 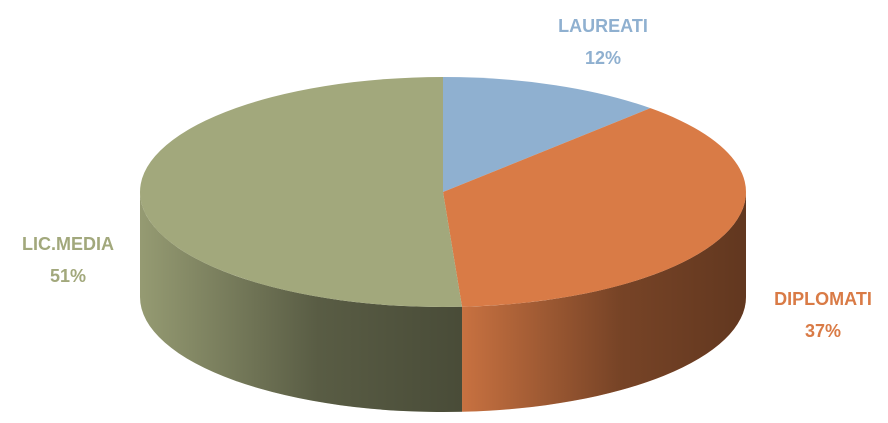 I want to click on slice-label: DIPLOMATI, so click(x=823, y=299).